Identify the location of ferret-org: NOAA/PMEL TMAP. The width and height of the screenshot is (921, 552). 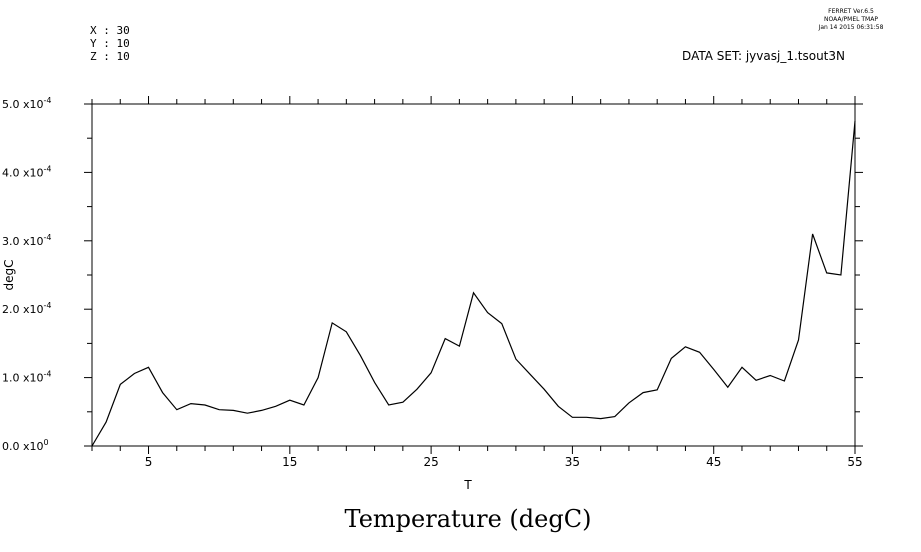
(851, 19).